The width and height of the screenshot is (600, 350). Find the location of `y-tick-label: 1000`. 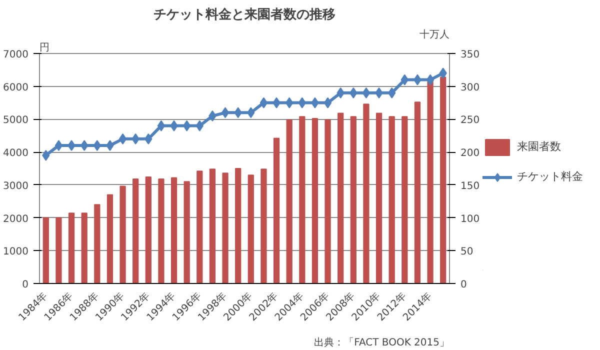

y-tick-label: 1000 is located at coordinates (16, 252).